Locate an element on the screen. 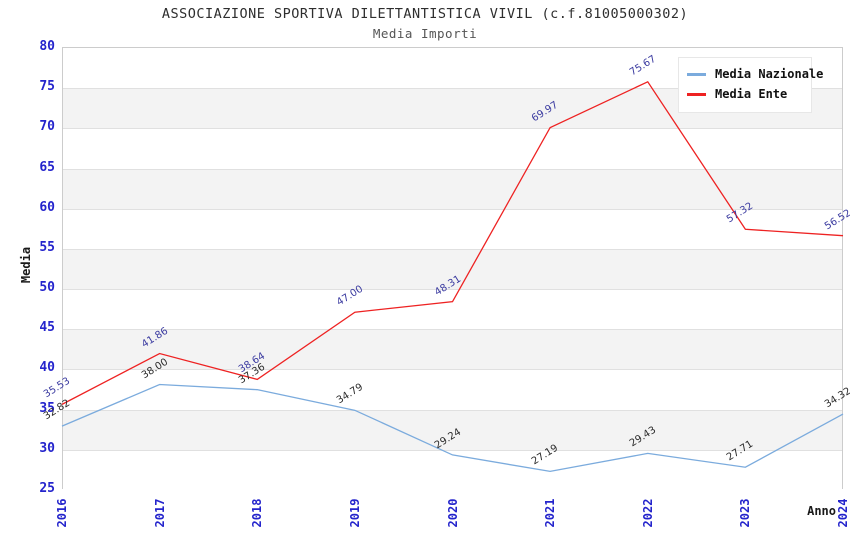  legend: Media Nazionale Media Ente is located at coordinates (750, 85).